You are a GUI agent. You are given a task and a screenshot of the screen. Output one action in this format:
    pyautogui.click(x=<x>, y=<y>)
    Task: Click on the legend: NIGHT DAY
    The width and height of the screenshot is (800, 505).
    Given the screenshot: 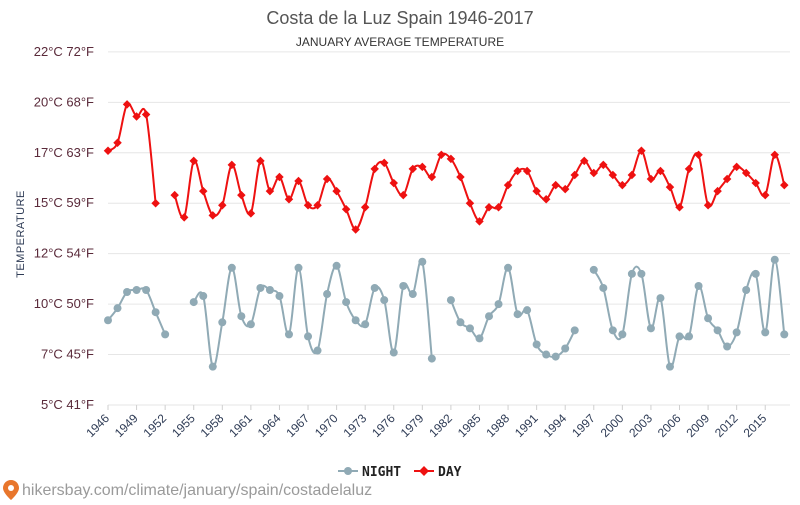 What is the action you would take?
    pyautogui.click(x=400, y=472)
    